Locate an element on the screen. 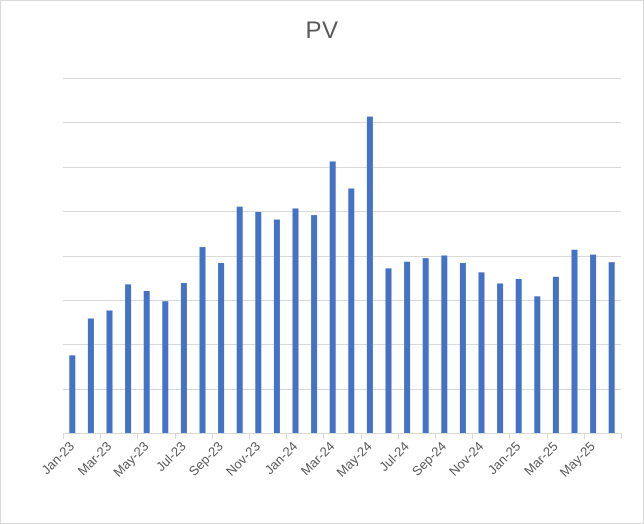 This screenshot has height=524, width=644. chart-title: PV is located at coordinates (322, 30).